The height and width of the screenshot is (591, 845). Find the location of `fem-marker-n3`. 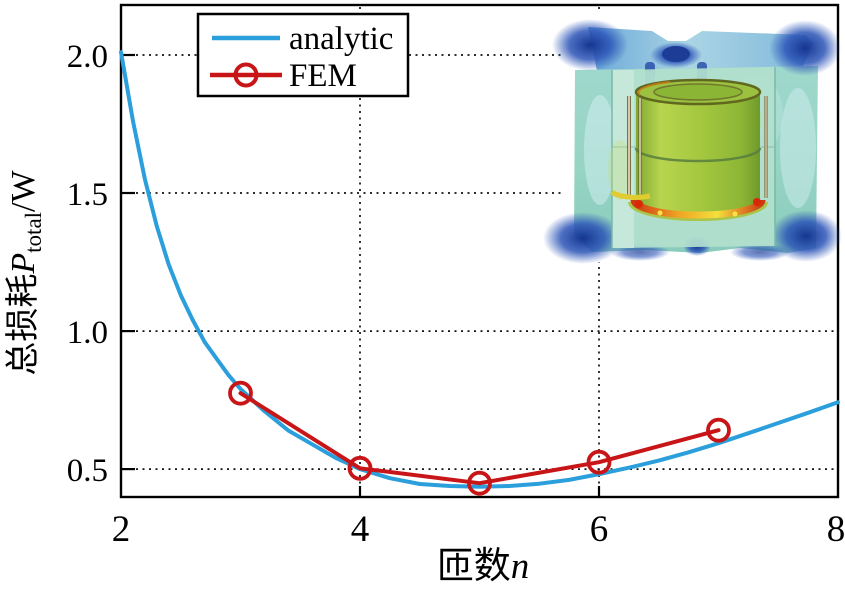

fem-marker-n3 is located at coordinates (240, 393).